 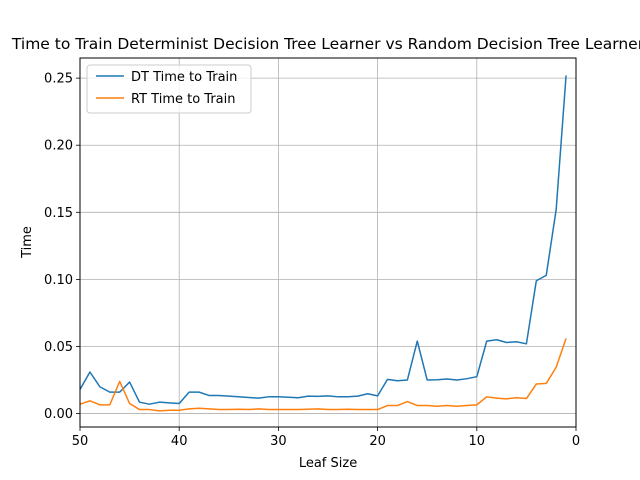 What do you see at coordinates (326, 438) in the screenshot?
I see `x-axis: 50 40 30 20 10 0` at bounding box center [326, 438].